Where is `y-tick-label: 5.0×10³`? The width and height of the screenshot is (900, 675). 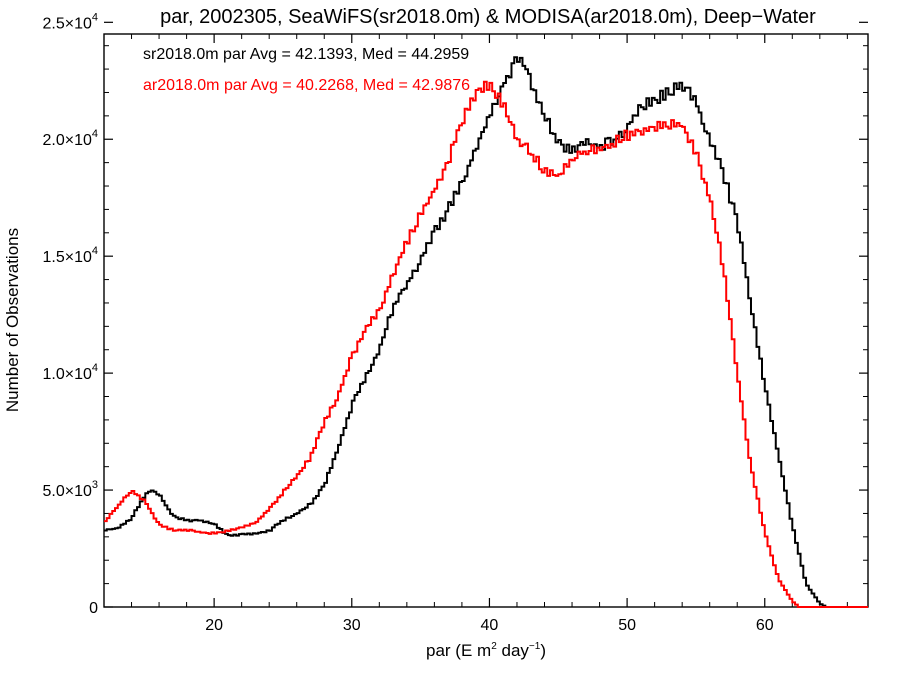 y-tick-label: 5.0×10³ is located at coordinates (70, 489).